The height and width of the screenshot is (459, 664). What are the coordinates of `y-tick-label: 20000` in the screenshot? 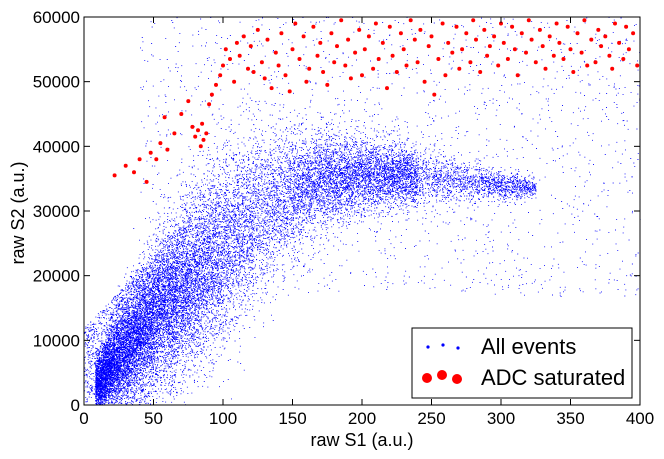 It's located at (56, 276).